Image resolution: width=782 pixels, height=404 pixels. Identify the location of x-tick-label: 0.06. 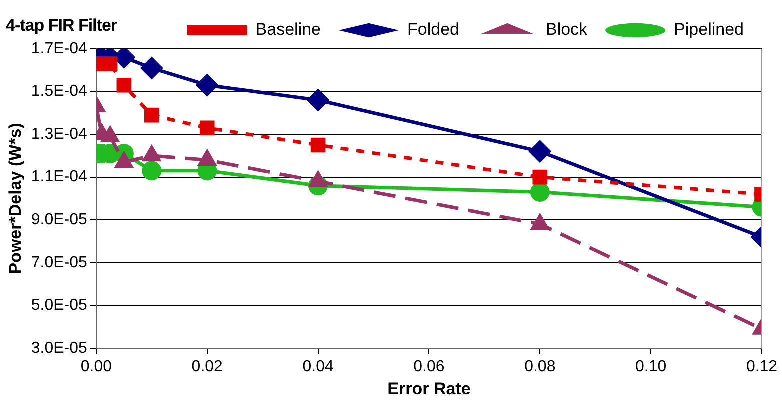
(429, 367).